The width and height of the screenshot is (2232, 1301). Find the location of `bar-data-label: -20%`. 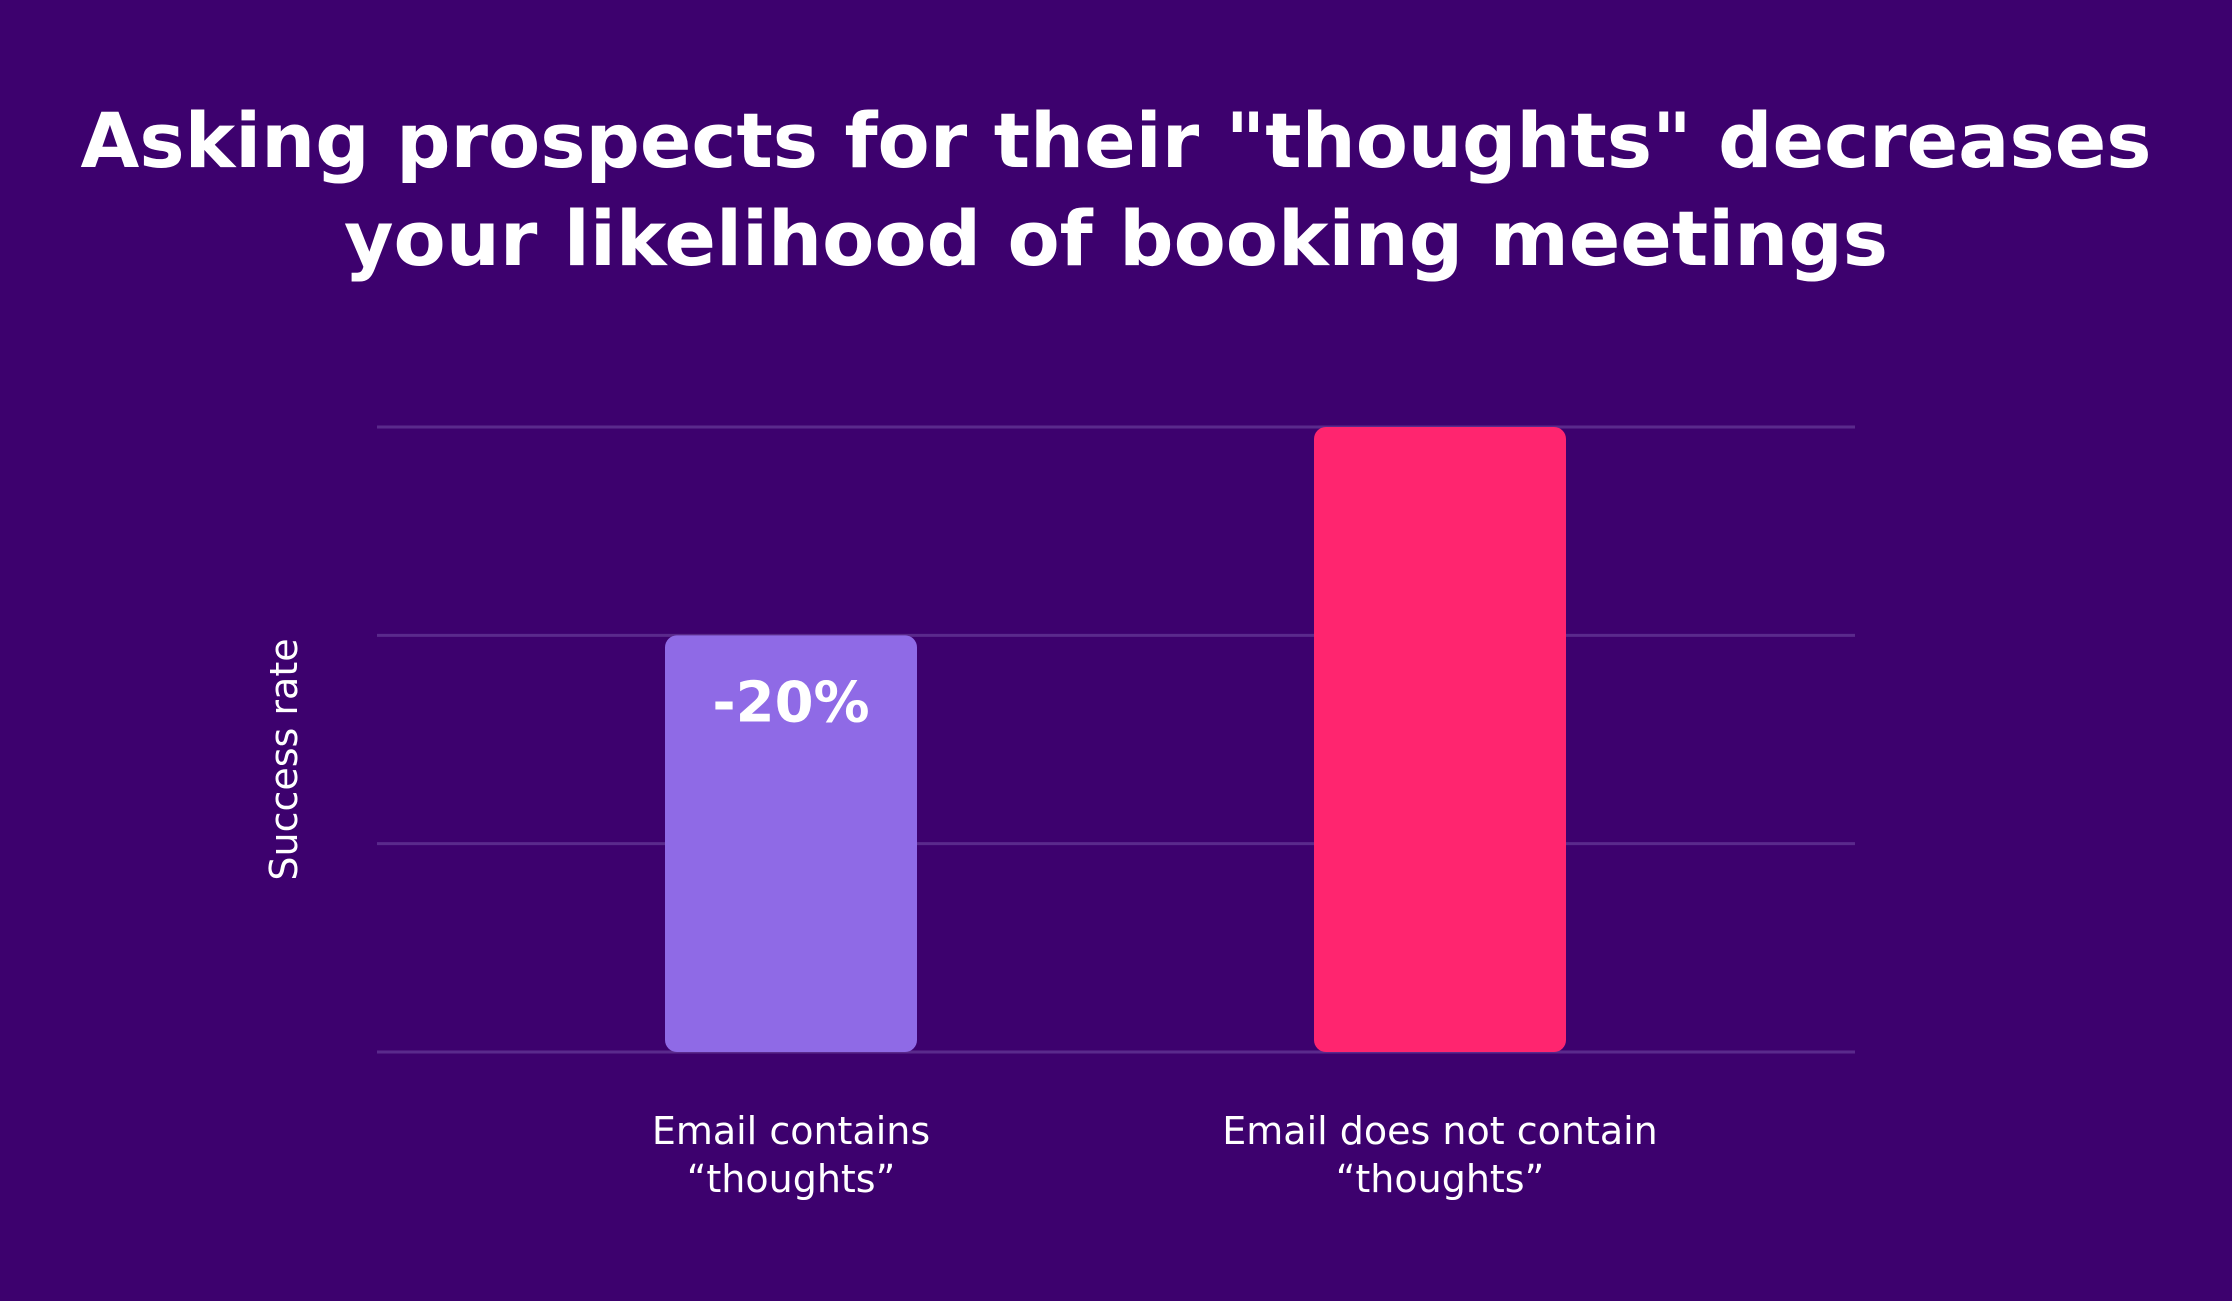

bar-data-label: -20% is located at coordinates (790, 702).